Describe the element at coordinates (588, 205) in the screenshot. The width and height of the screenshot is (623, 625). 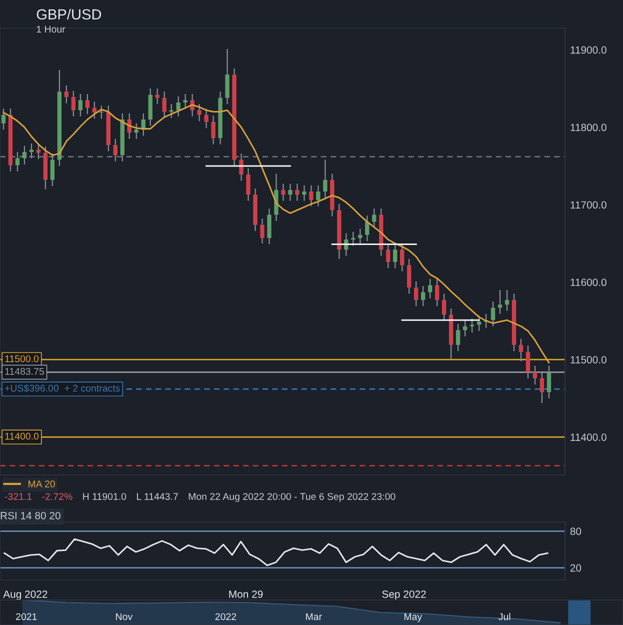
I see `y-tick-label: 11700.0` at that location.